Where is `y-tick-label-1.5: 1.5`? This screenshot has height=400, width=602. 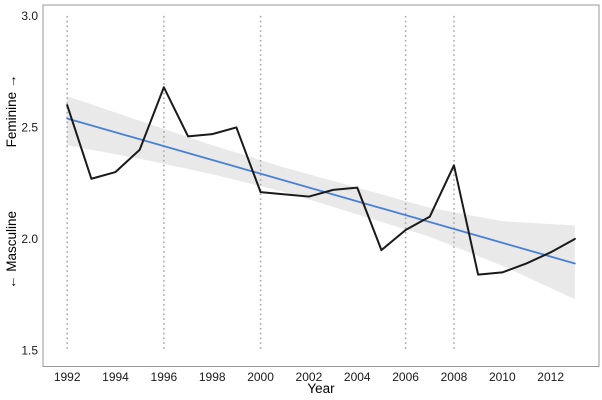
y-tick-label-1.5: 1.5 is located at coordinates (29, 351).